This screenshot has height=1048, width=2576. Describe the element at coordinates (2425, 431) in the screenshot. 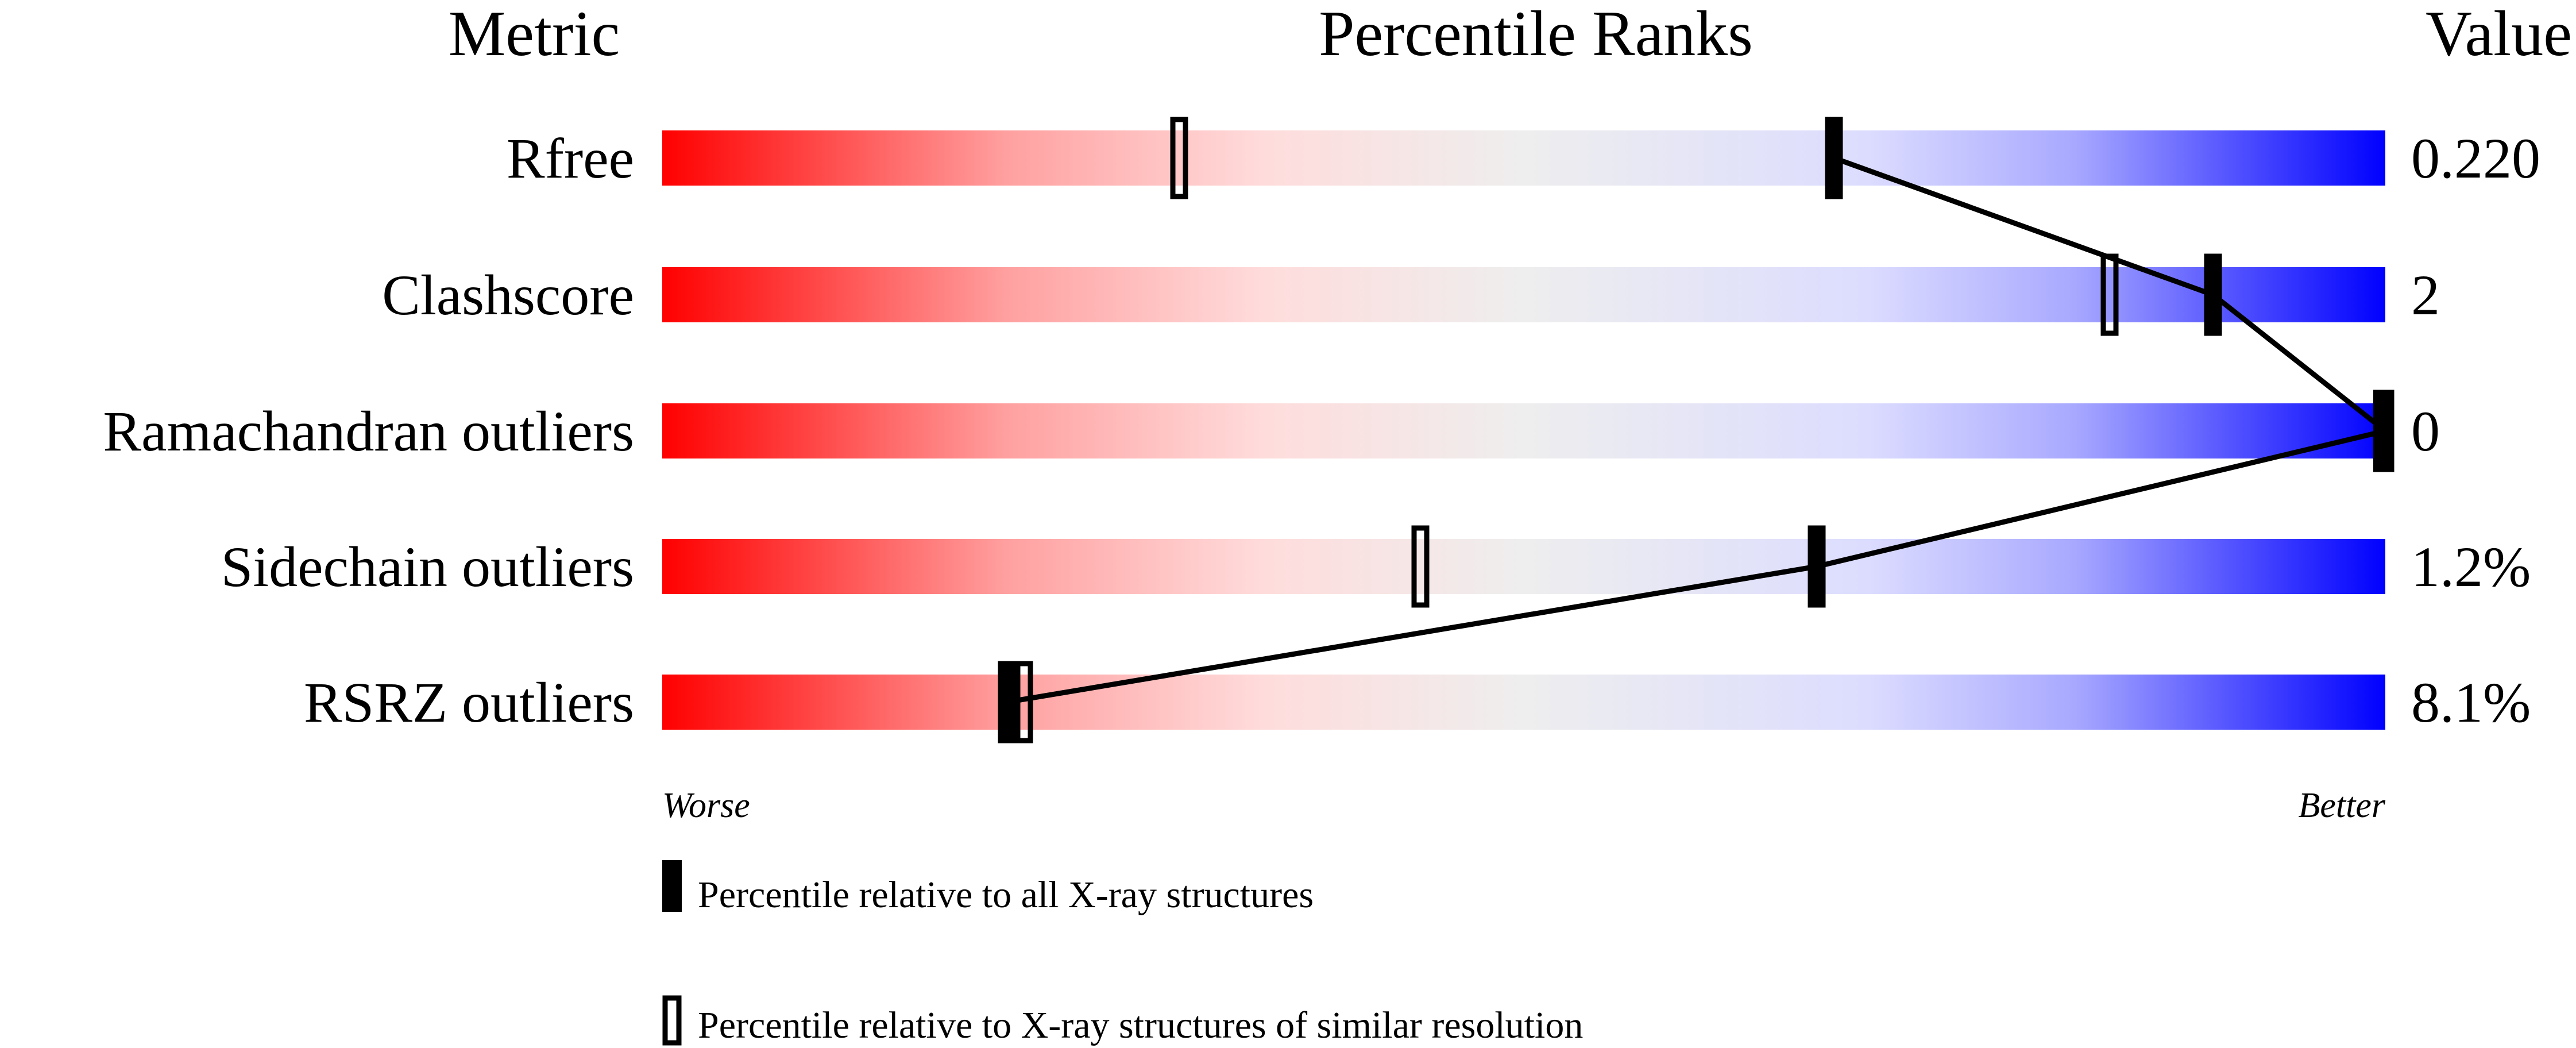

I see `metric-value: 0` at that location.